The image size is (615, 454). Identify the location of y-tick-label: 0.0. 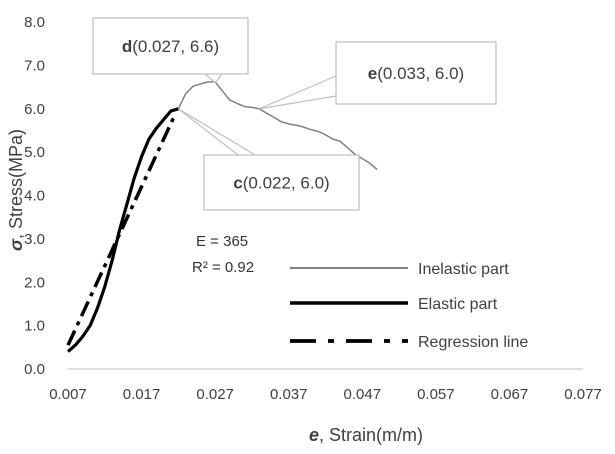
(34, 369).